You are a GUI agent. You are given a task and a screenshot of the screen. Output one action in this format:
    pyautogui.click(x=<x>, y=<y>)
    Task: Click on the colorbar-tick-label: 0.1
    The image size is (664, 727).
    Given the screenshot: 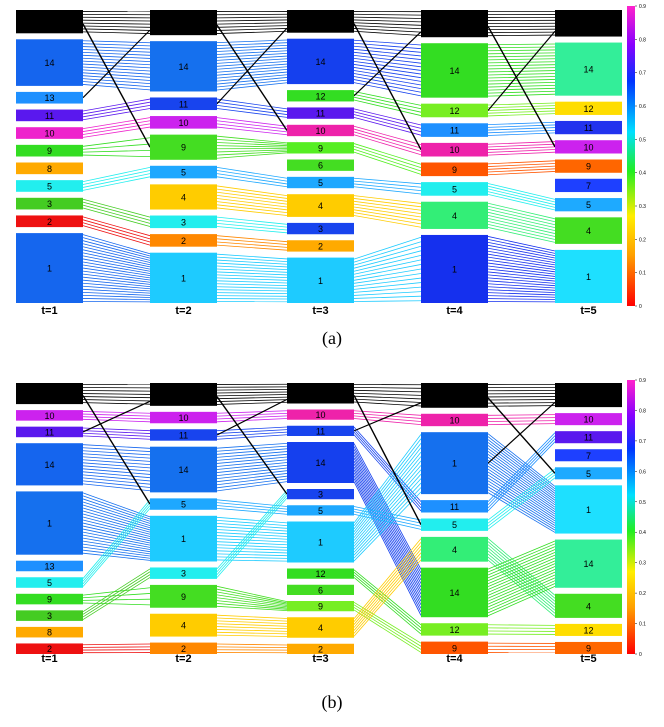 What is the action you would take?
    pyautogui.click(x=642, y=625)
    